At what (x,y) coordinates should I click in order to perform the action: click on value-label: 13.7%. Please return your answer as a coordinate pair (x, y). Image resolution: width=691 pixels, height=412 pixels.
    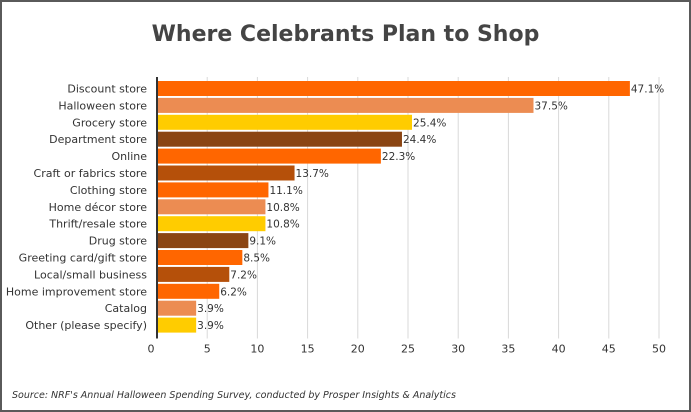
    Looking at the image, I should click on (312, 174).